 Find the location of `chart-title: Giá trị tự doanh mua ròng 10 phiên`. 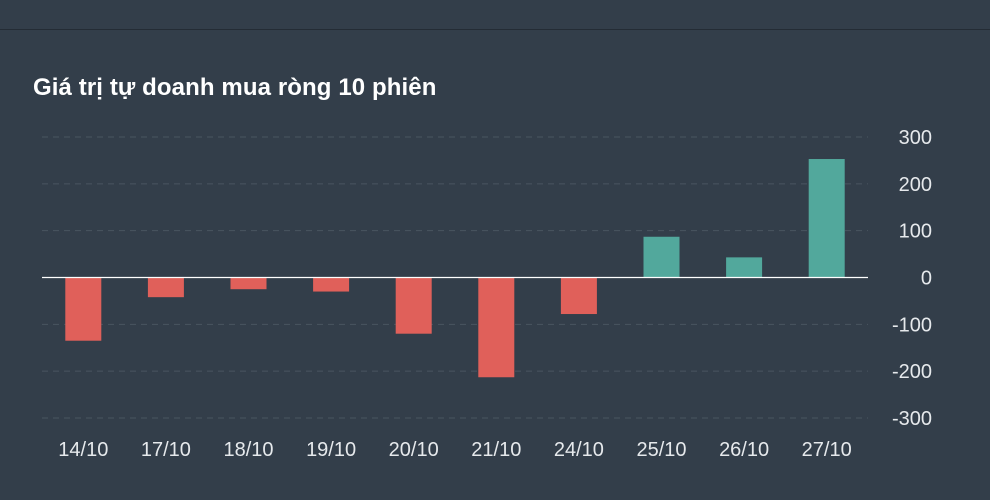

chart-title: Giá trị tự doanh mua ròng 10 phiên is located at coordinates (235, 87).